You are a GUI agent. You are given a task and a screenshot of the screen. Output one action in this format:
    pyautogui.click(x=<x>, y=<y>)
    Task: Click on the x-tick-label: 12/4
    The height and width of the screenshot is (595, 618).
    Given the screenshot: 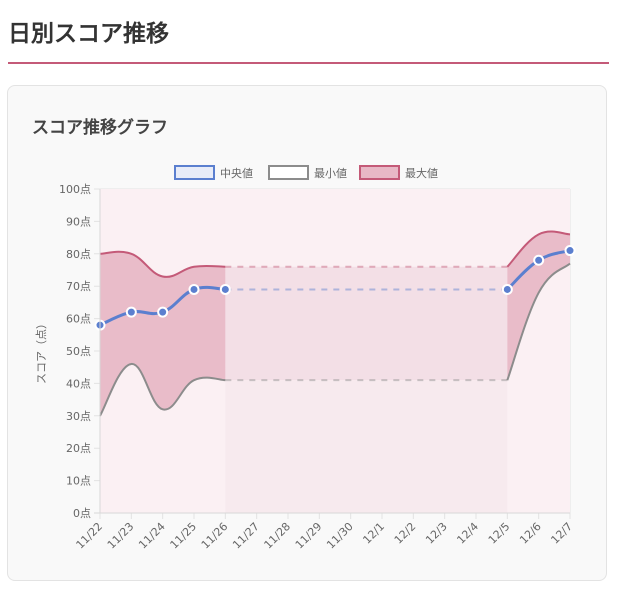 What is the action you would take?
    pyautogui.click(x=467, y=533)
    